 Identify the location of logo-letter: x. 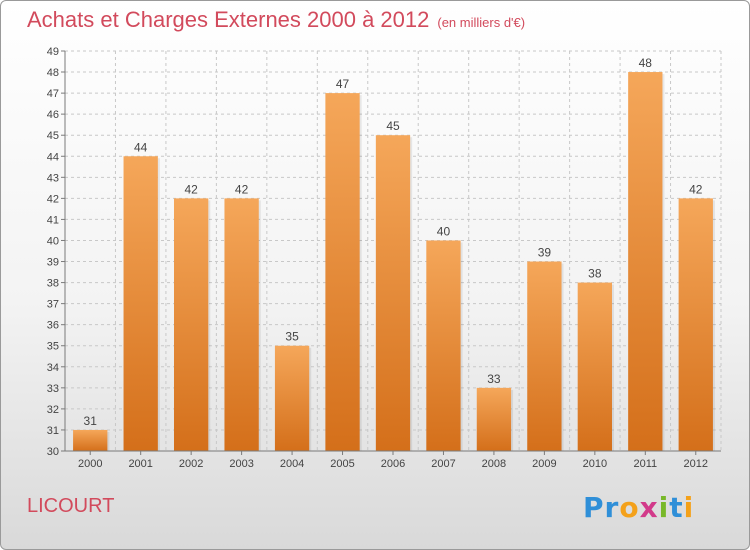
(649, 507).